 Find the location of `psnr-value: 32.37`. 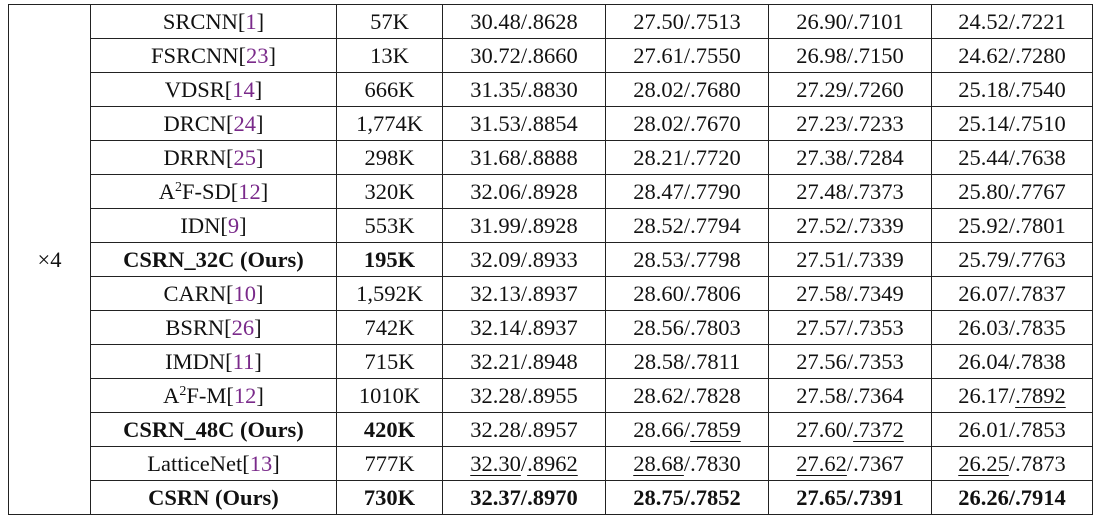

psnr-value: 32.37 is located at coordinates (495, 497).